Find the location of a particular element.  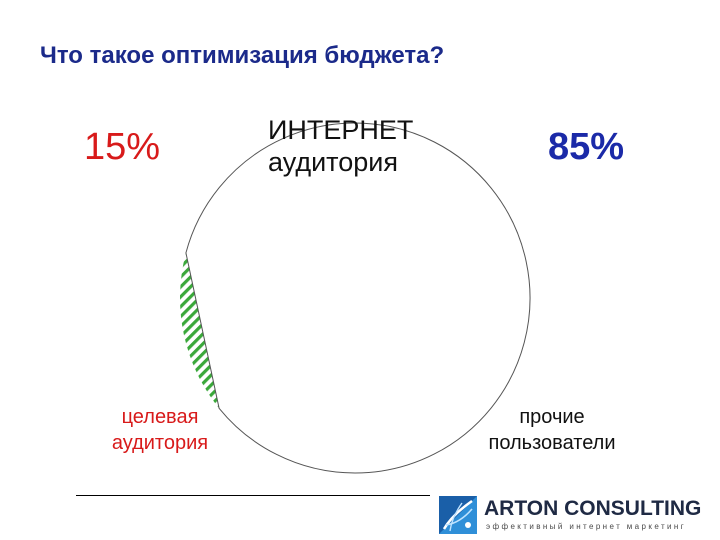

other-users-label-line1: прочие is located at coordinates (552, 417).